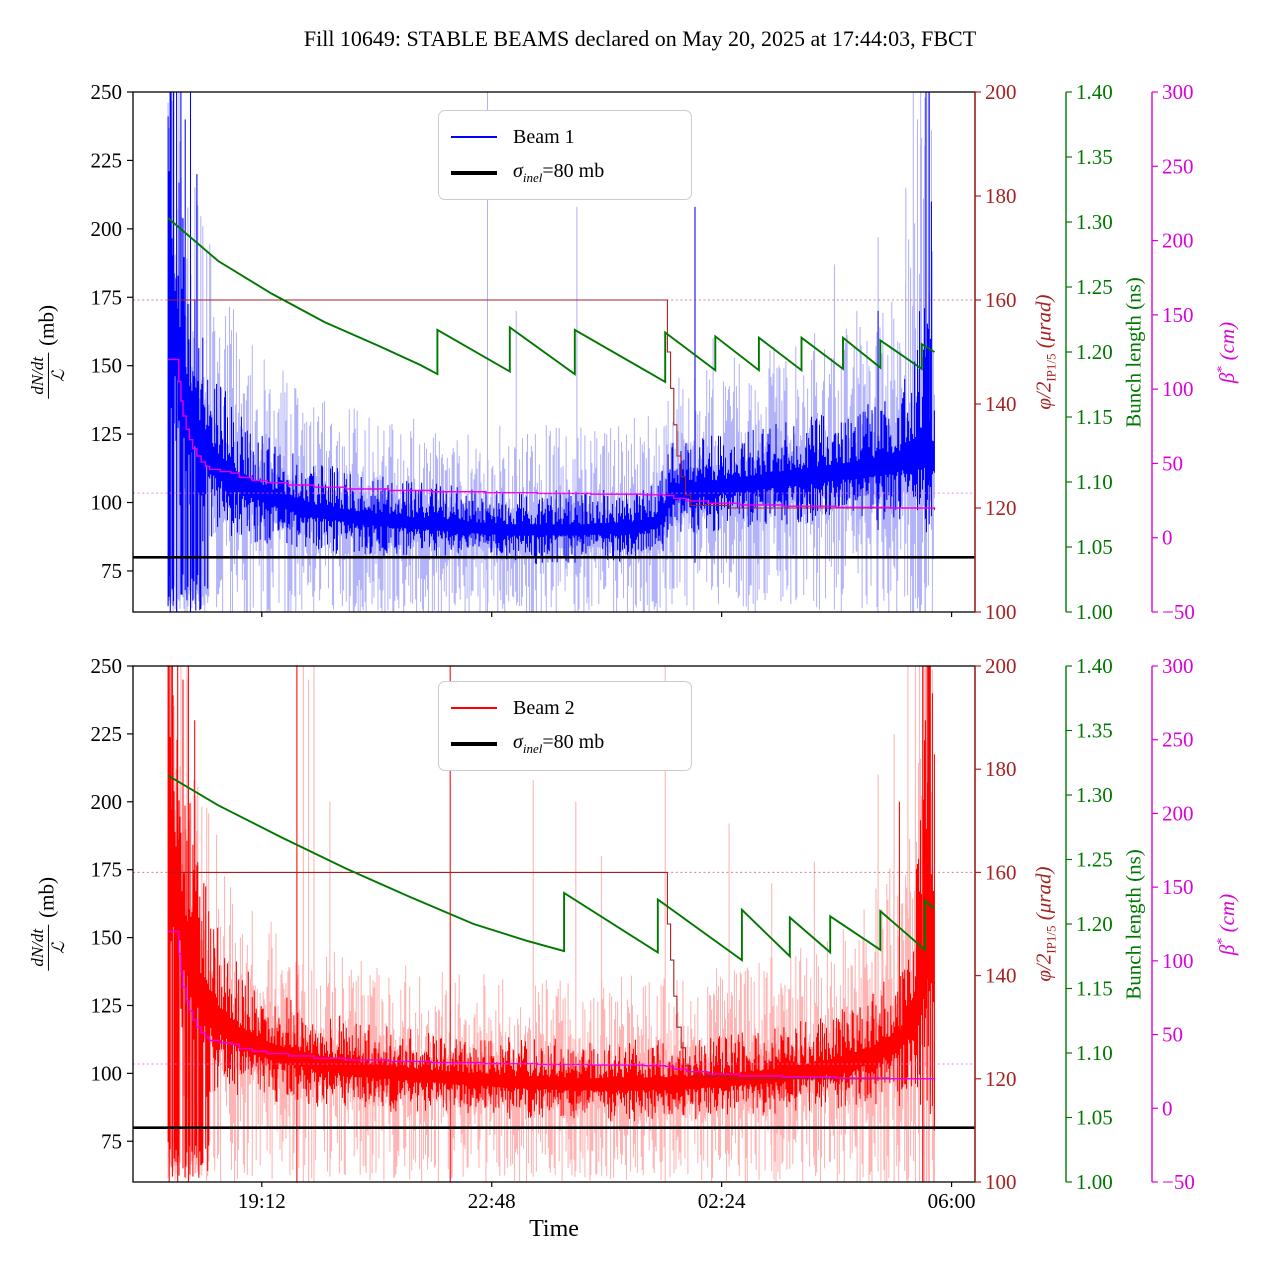  I want to click on xtick-label: 22:48, so click(492, 1201).